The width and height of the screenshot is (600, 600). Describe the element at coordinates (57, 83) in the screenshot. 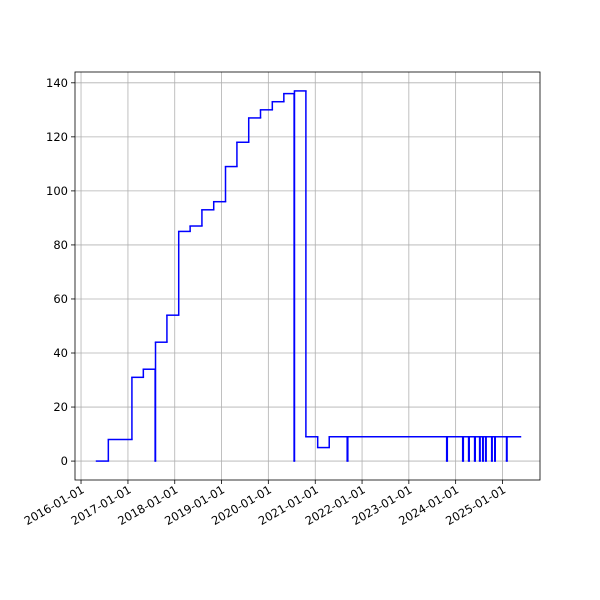

I see `y-tick-label: 140` at that location.